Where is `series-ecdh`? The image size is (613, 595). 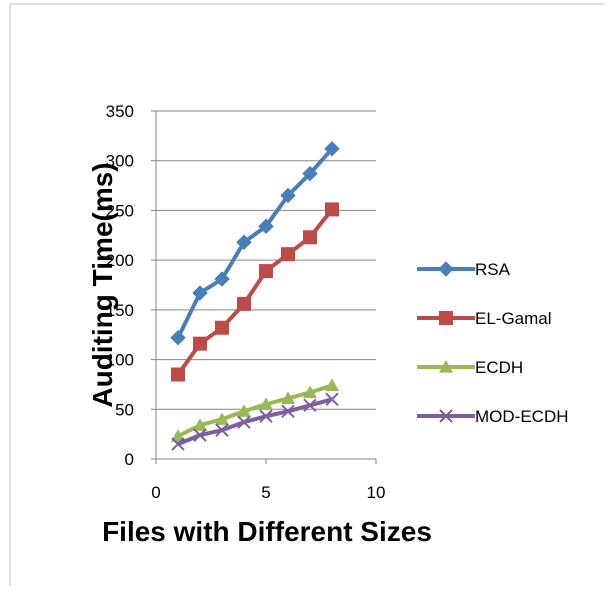 series-ecdh is located at coordinates (255, 410).